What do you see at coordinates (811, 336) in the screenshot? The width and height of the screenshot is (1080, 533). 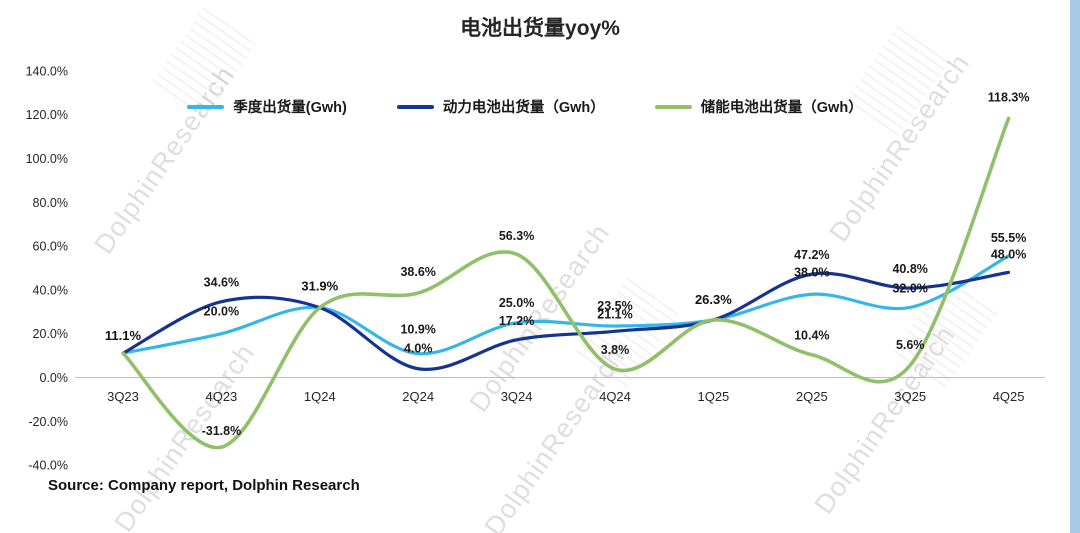 I see `data-label-series-2: 10.4%` at bounding box center [811, 336].